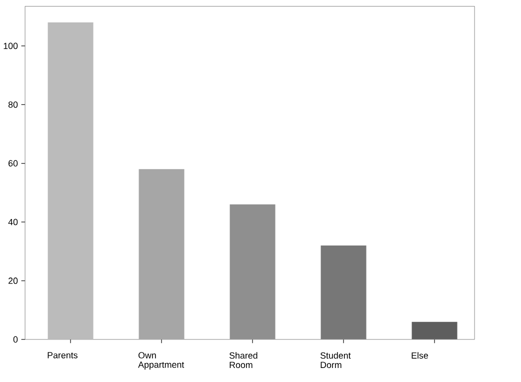 Image resolution: width=521 pixels, height=382 pixels. I want to click on x-tick-label: Else, so click(420, 355).